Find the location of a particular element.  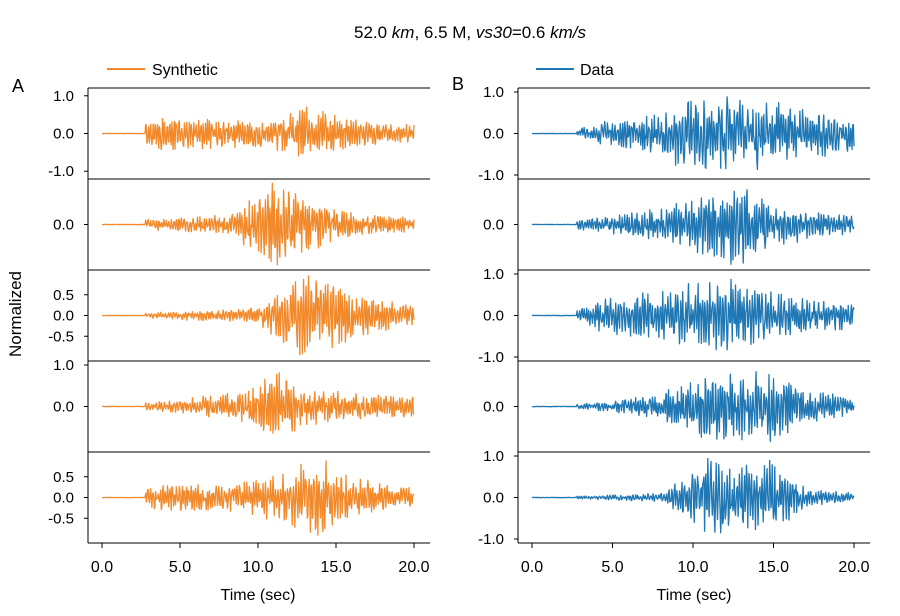

title-part: km/s is located at coordinates (568, 32).